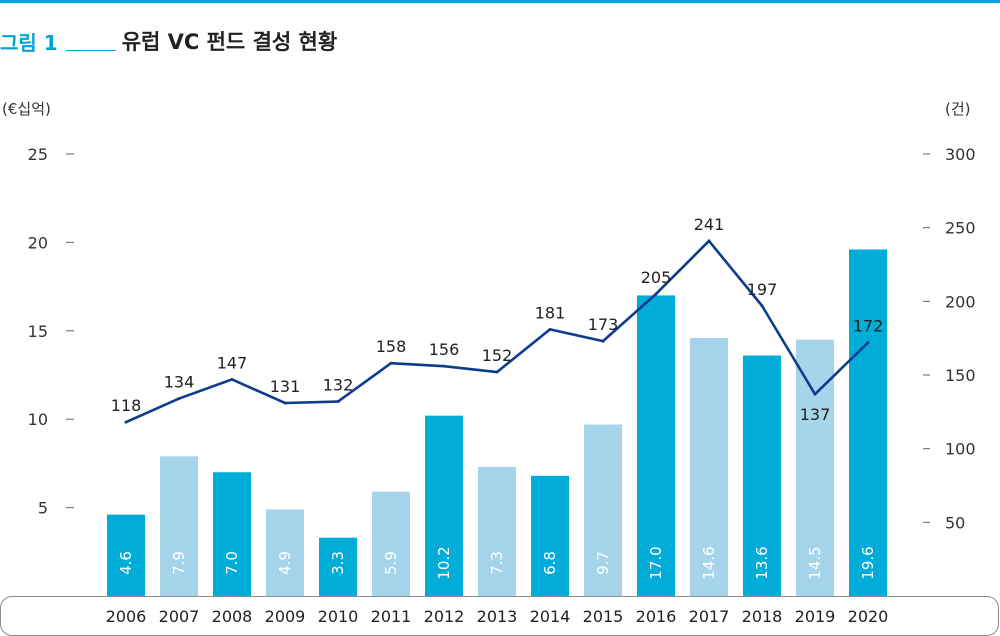 This screenshot has height=636, width=1000. What do you see at coordinates (960, 449) in the screenshot?
I see `right-tick-label: 100` at bounding box center [960, 449].